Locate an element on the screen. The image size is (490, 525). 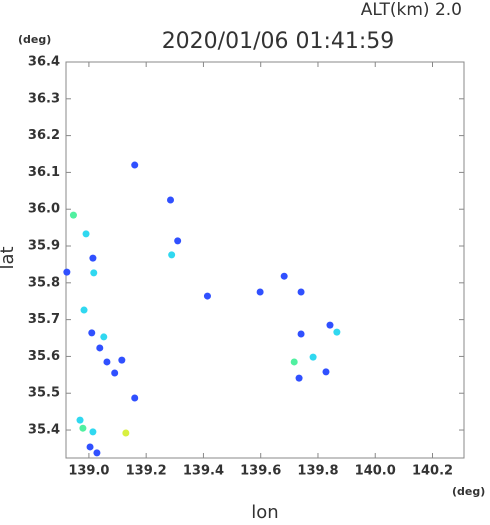
x-axis-label: lon is located at coordinates (264, 511).